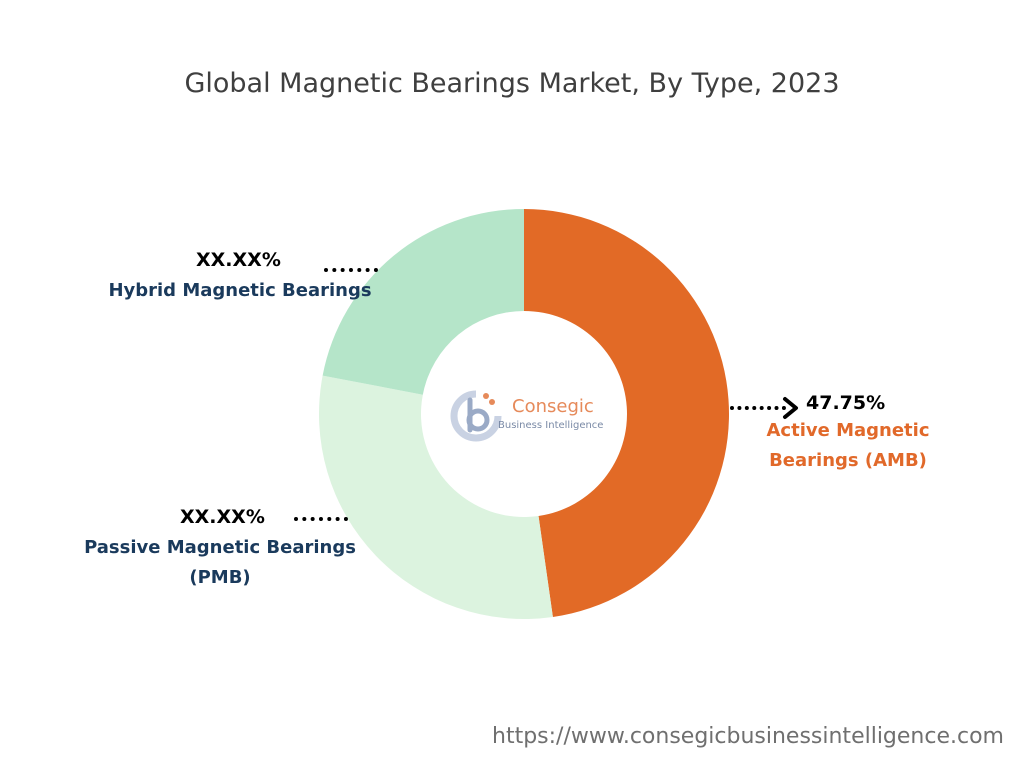 This screenshot has width=1024, height=768. I want to click on passive-leader-line, so click(321, 519).